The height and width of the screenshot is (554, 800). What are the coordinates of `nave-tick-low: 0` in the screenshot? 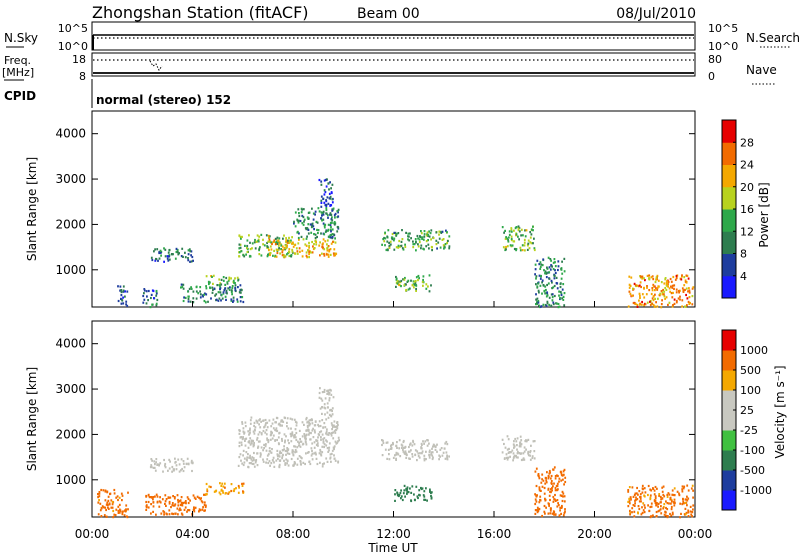 It's located at (711, 76).